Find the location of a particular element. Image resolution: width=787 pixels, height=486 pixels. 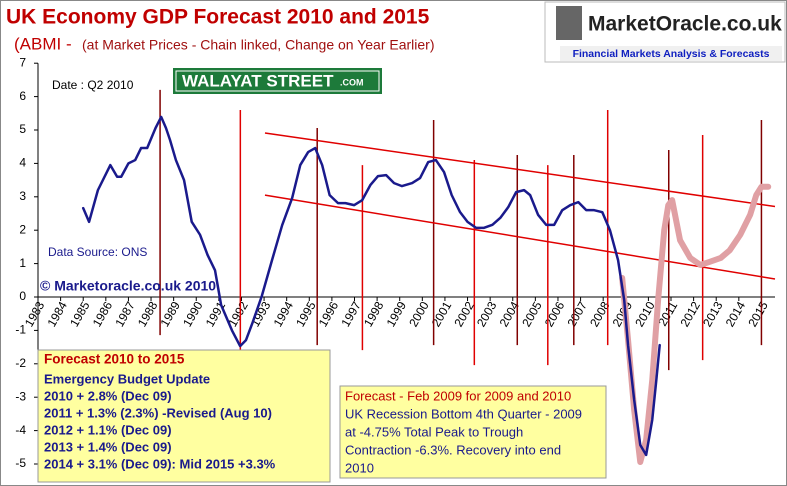

series-line is located at coordinates (695, 324).